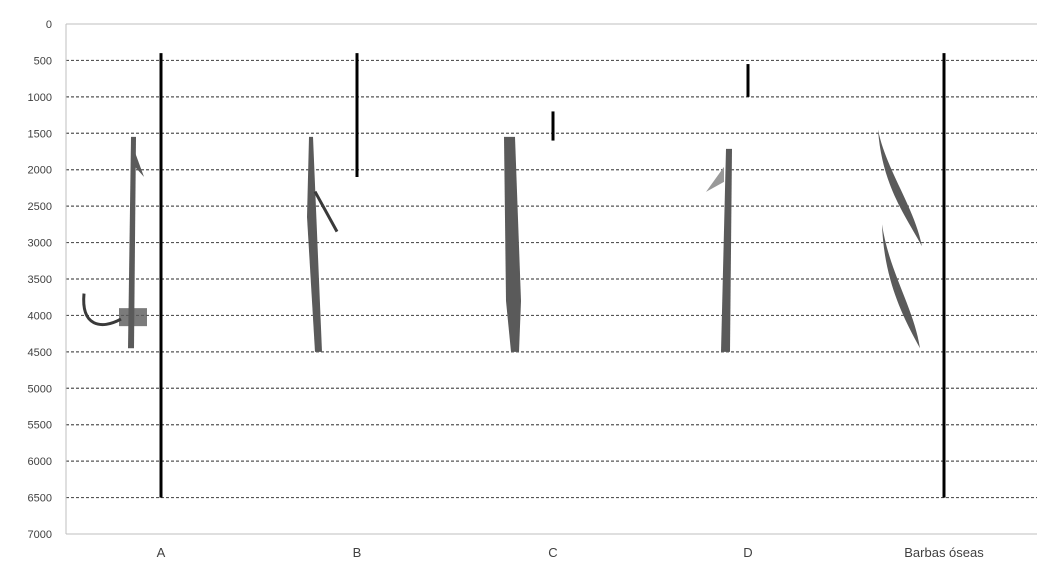  What do you see at coordinates (571, 552) in the screenshot?
I see `x-axis-tick-labels: A B C D Barbas óseas` at bounding box center [571, 552].